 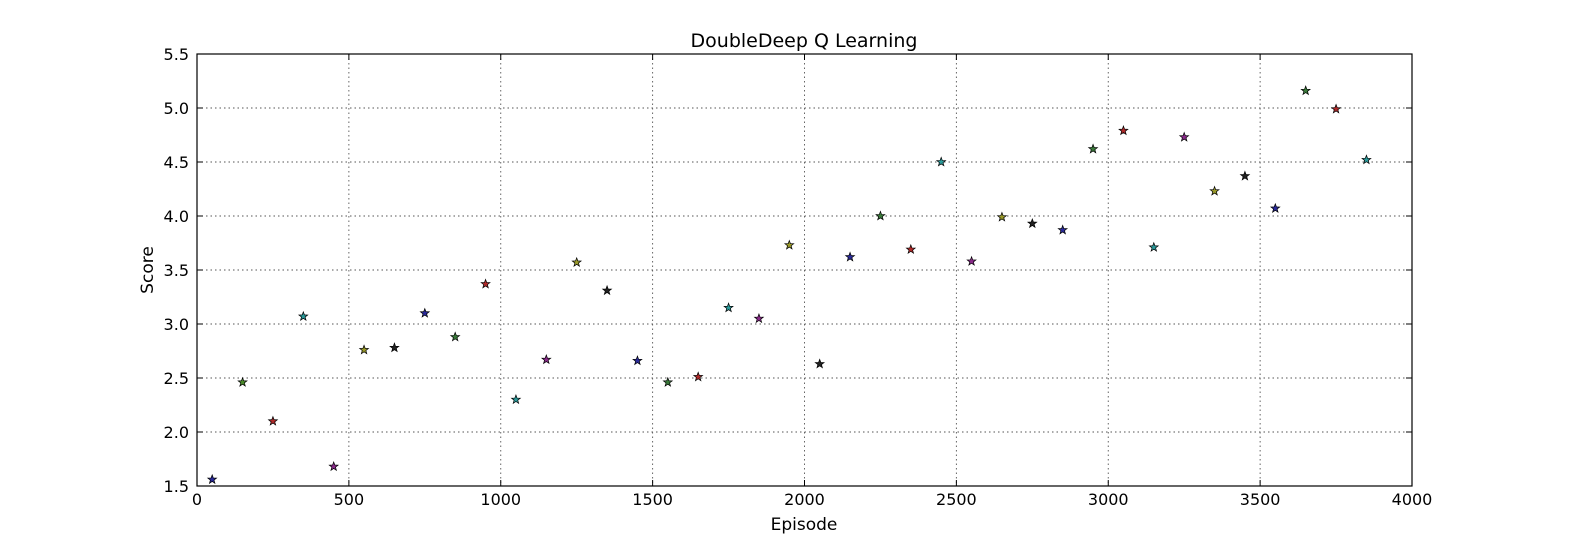 I want to click on x-tick-label: 4000, so click(x=1412, y=499).